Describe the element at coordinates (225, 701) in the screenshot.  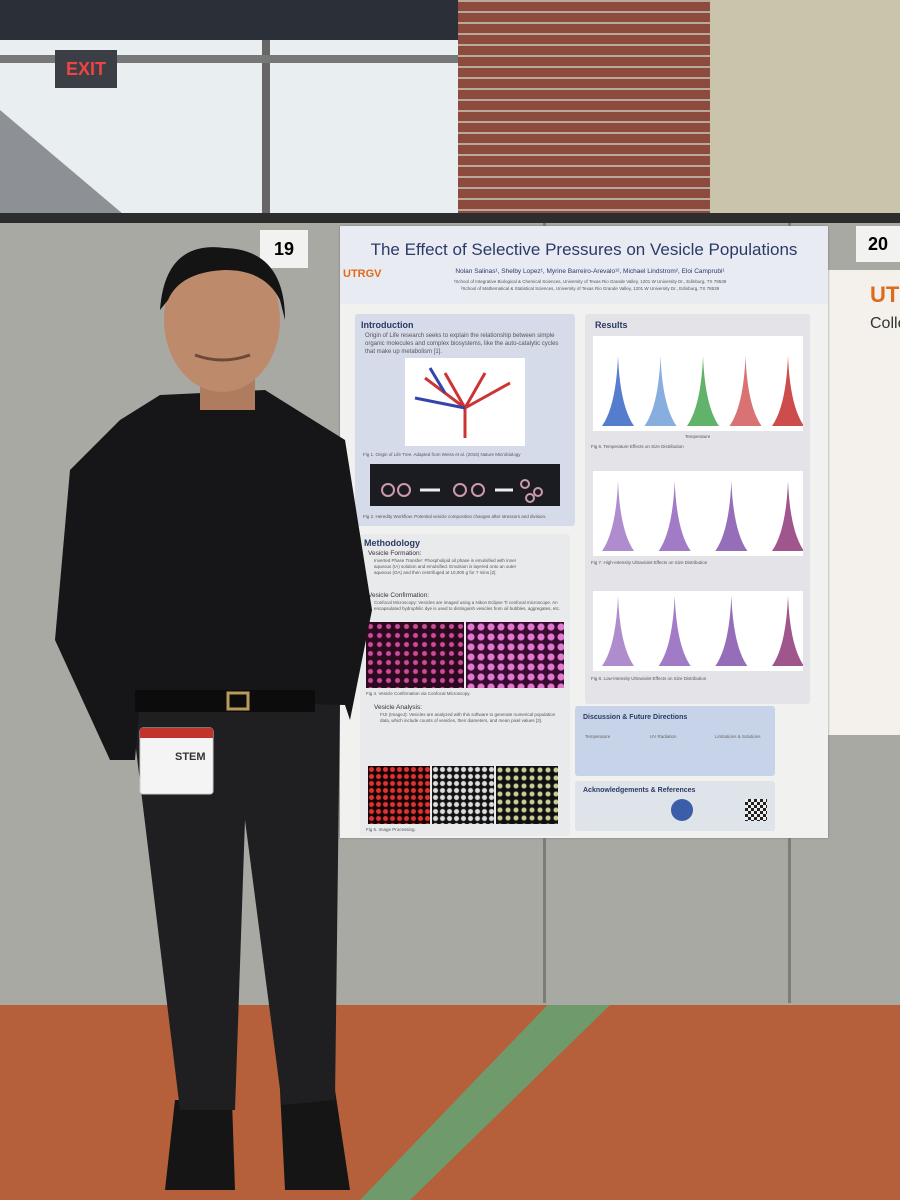
I see `belt` at that location.